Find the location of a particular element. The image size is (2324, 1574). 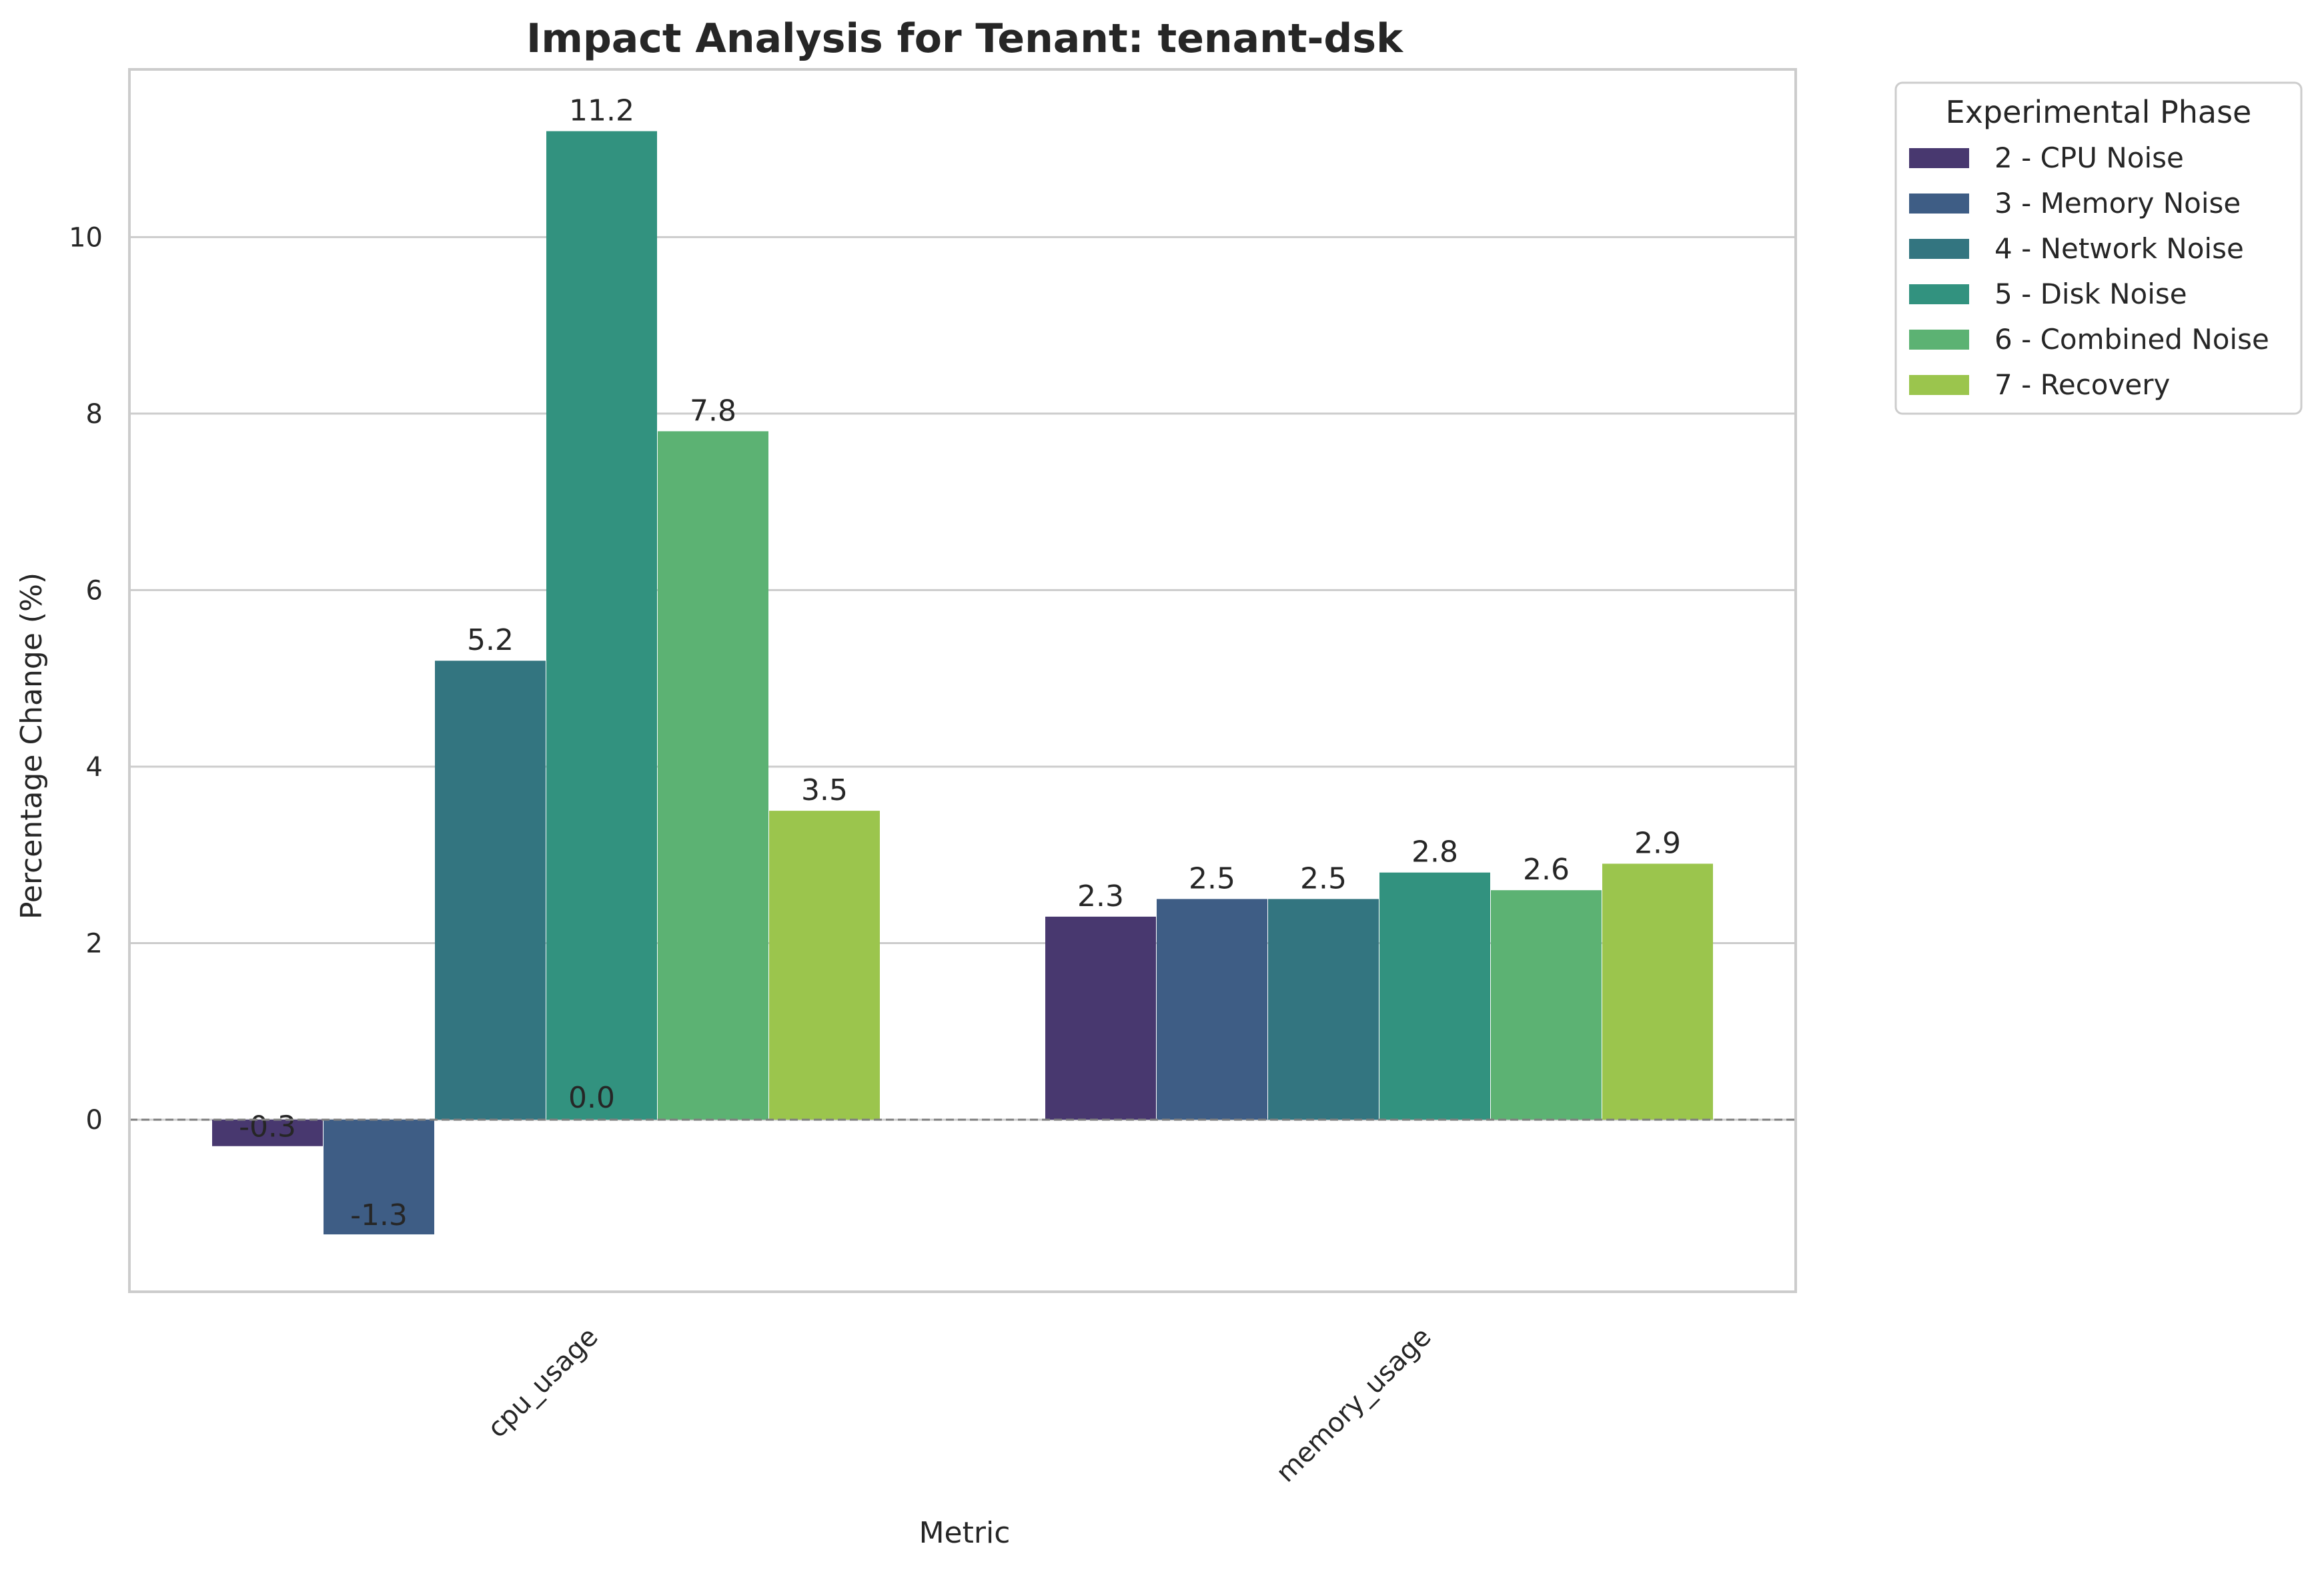

x-axis-label: Metric is located at coordinates (965, 1533).